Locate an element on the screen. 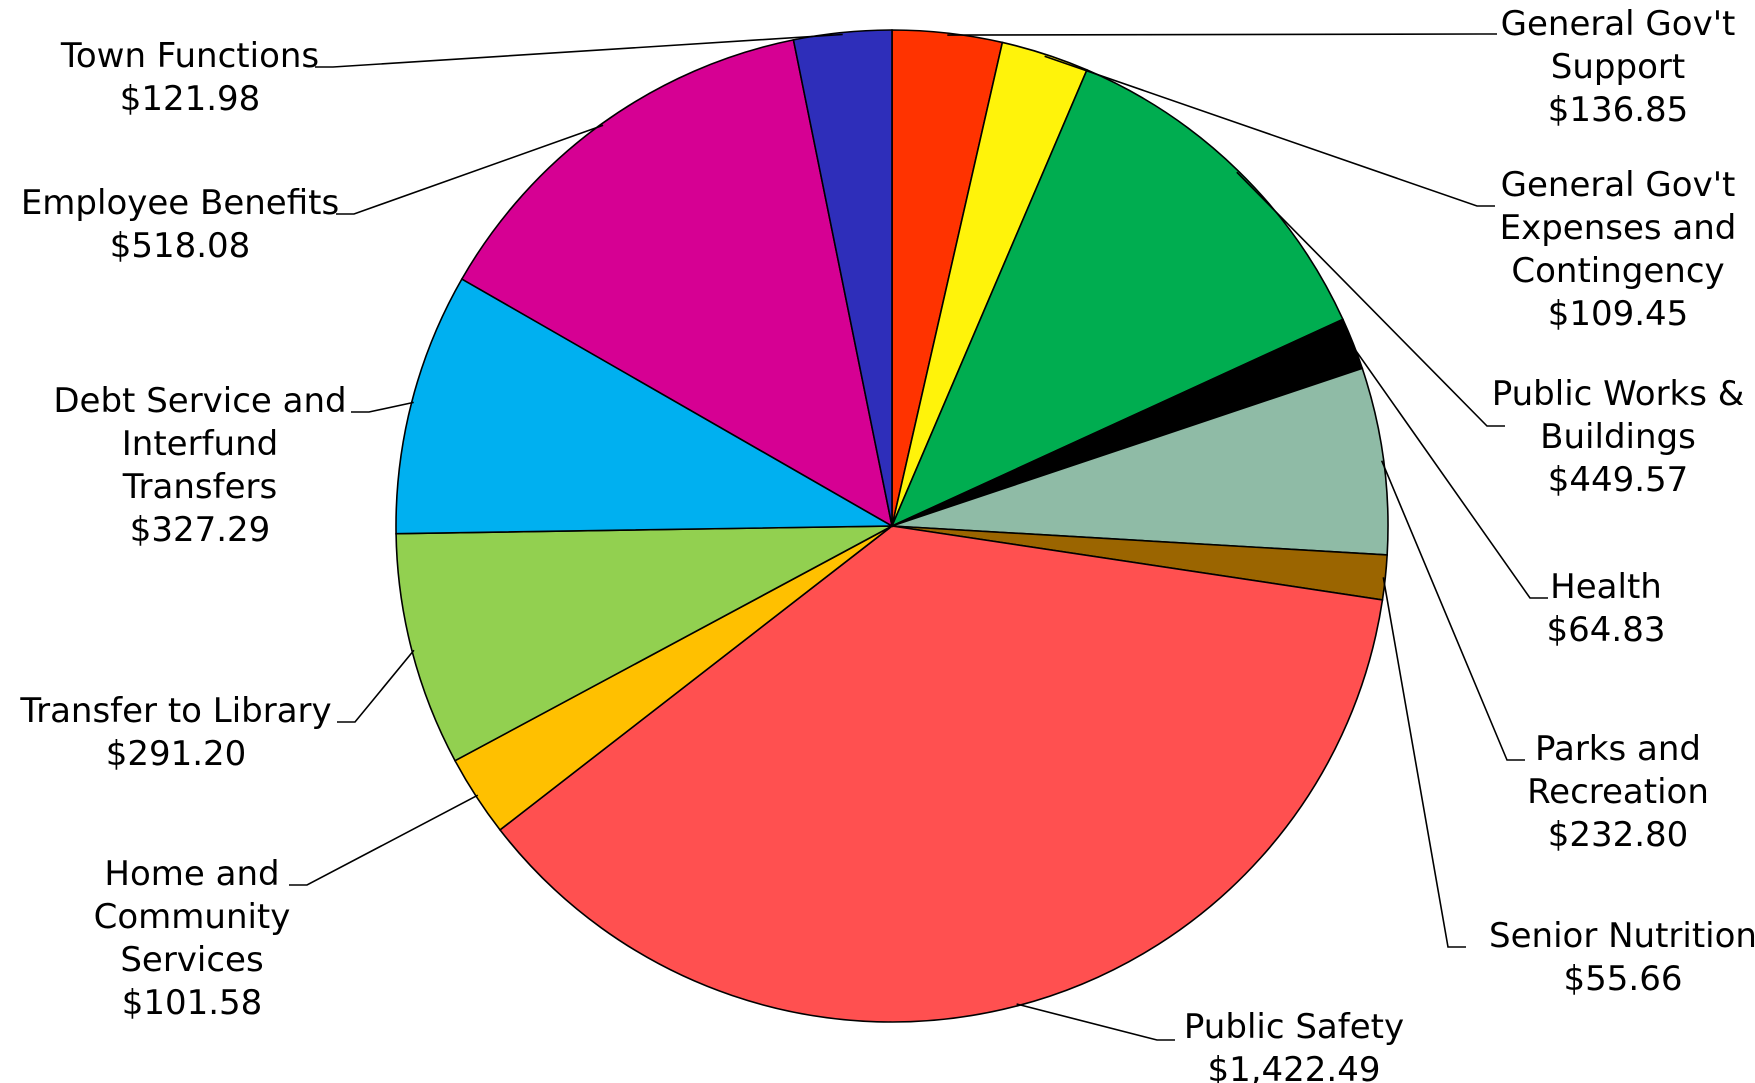 Image resolution: width=1755 pixels, height=1083 pixels. slice-value: $232.80 is located at coordinates (1618, 835).